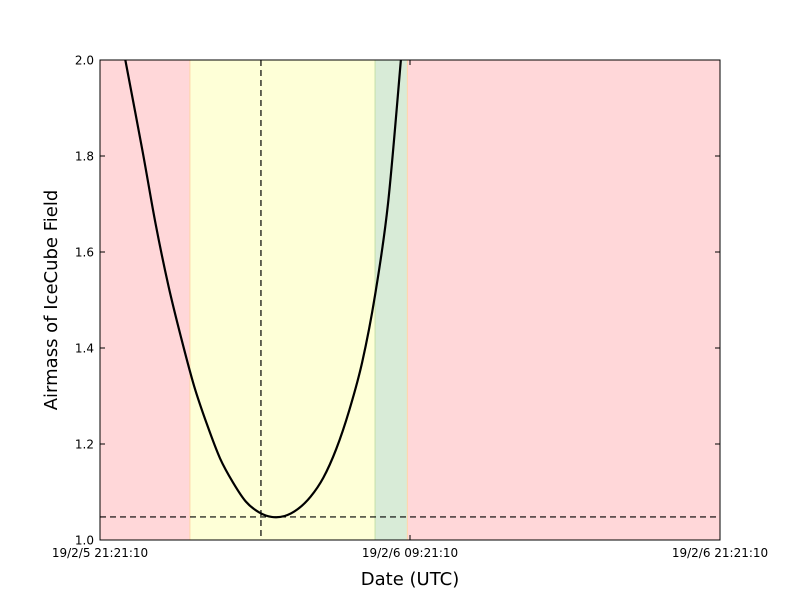 The image size is (800, 600). Describe the element at coordinates (84, 349) in the screenshot. I see `y-tick-label: 1.4` at that location.